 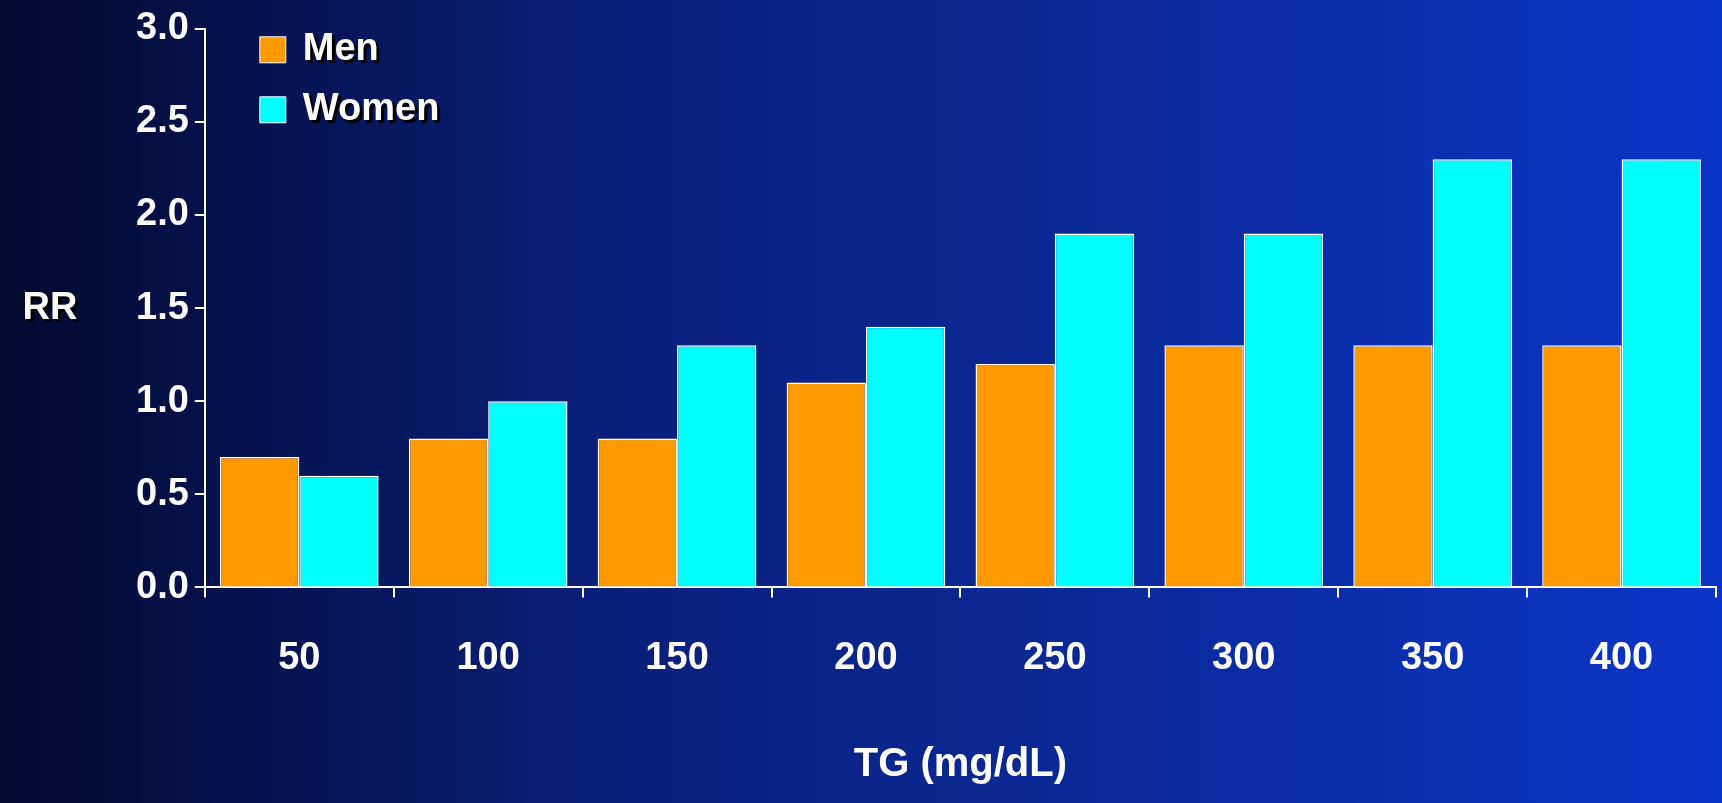 I want to click on y-tick-label: 3.0, so click(x=162, y=26).